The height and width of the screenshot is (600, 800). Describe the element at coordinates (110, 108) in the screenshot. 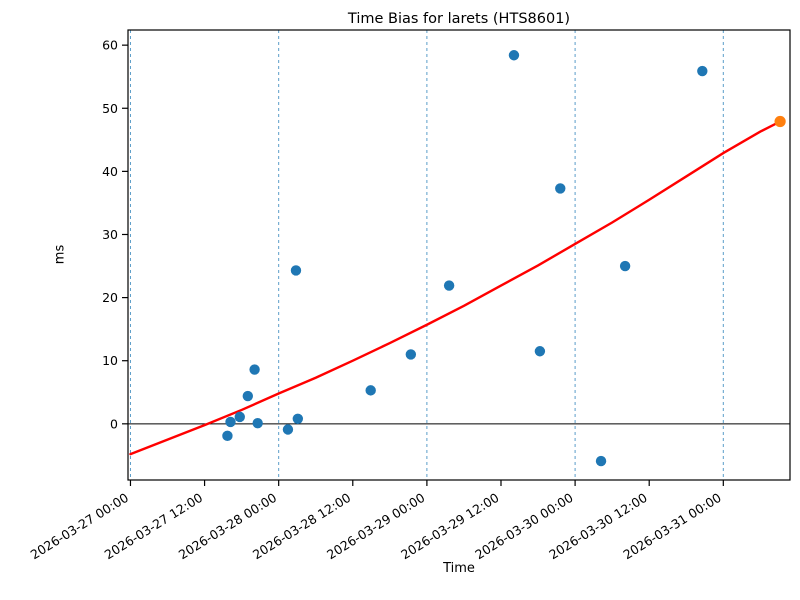

I see `y-tick-label: 50` at that location.